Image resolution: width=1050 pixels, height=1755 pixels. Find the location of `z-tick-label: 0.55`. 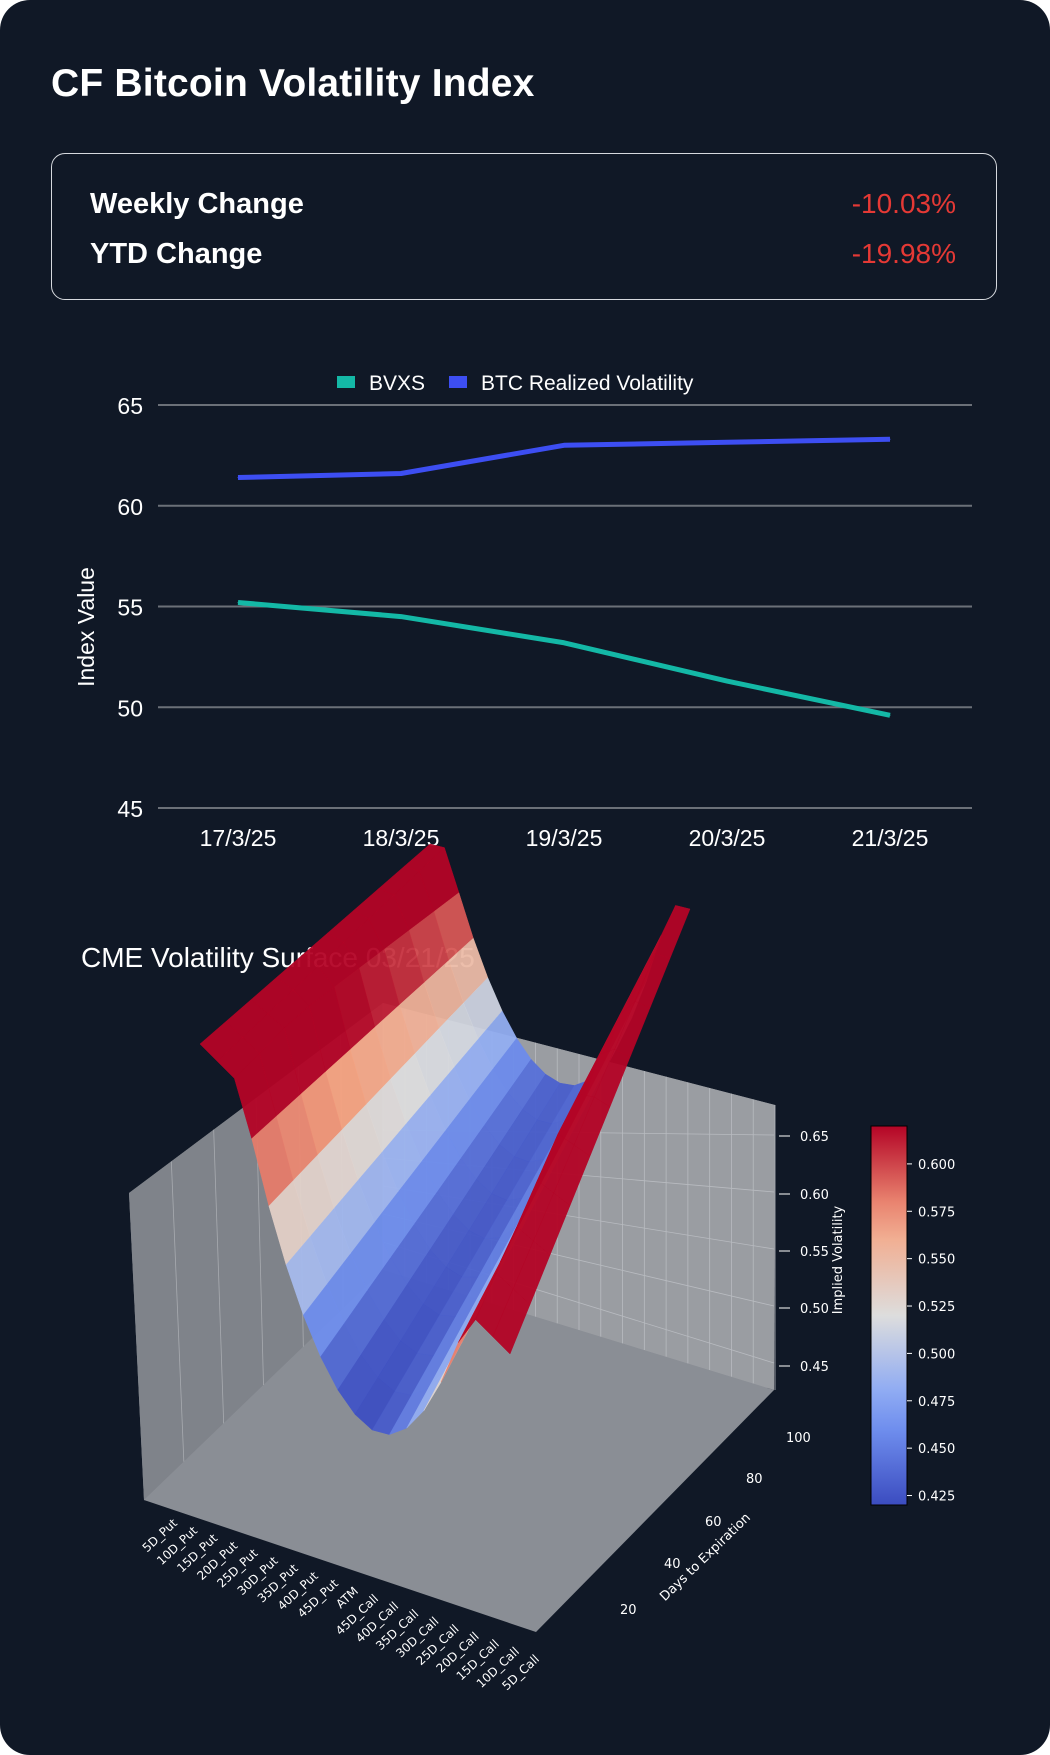

z-tick-label: 0.55 is located at coordinates (814, 1252).